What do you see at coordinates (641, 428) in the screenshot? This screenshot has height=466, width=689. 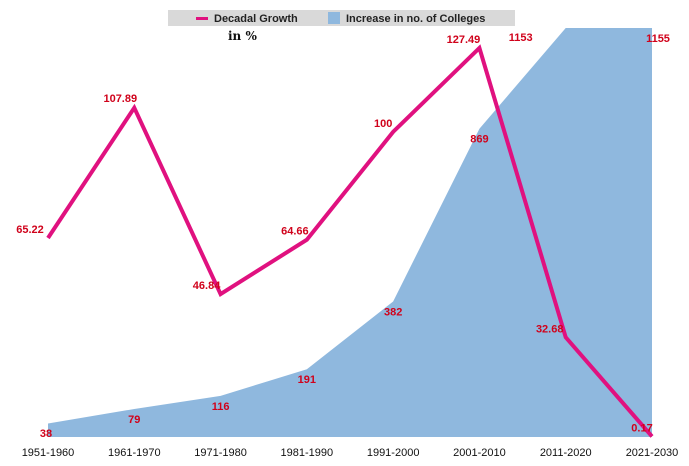 I see `line-data-label: 0.17` at bounding box center [641, 428].